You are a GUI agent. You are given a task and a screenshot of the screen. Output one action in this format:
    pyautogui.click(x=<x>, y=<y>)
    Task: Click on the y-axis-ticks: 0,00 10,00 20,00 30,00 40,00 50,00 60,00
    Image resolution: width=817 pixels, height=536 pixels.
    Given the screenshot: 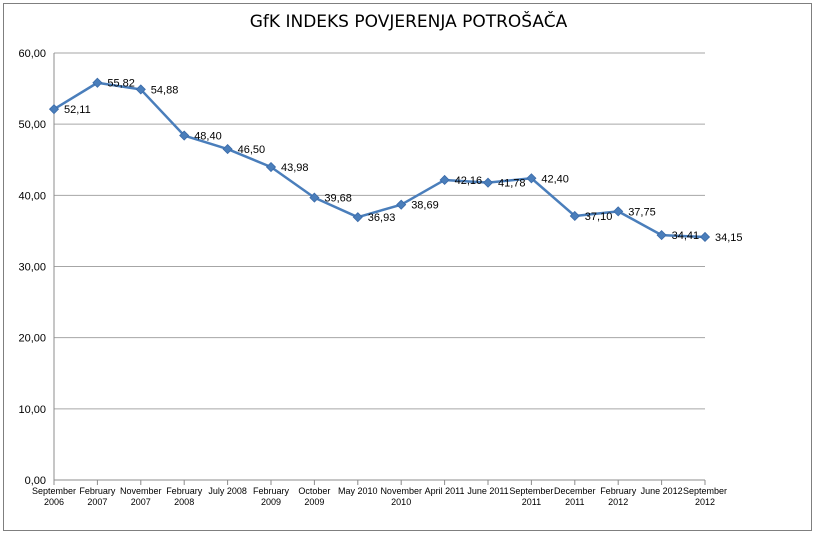 What is the action you would take?
    pyautogui.click(x=32, y=267)
    